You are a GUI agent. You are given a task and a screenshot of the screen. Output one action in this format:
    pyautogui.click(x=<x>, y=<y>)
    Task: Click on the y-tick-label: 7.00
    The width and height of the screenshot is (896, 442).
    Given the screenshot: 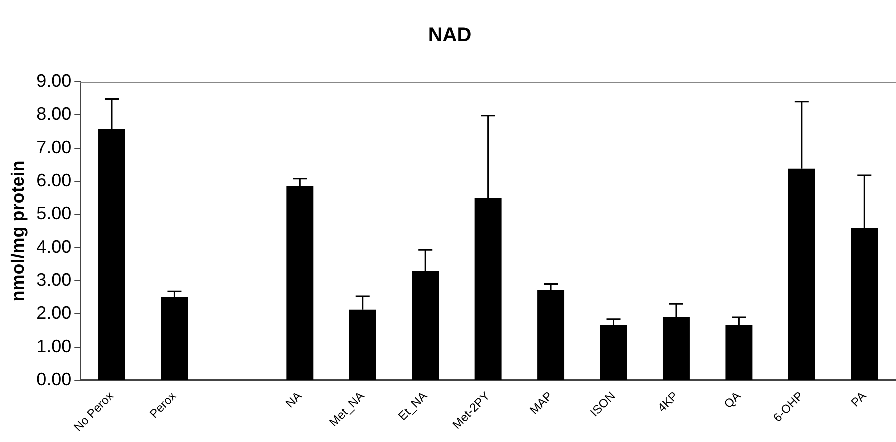 What is the action you would take?
    pyautogui.click(x=54, y=147)
    